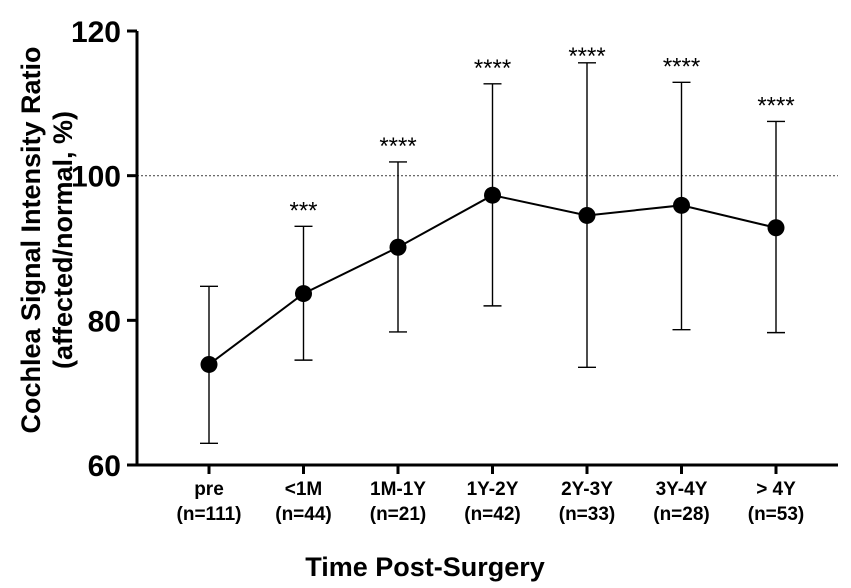  What do you see at coordinates (104, 321) in the screenshot?
I see `y-tick-label: 80` at bounding box center [104, 321].